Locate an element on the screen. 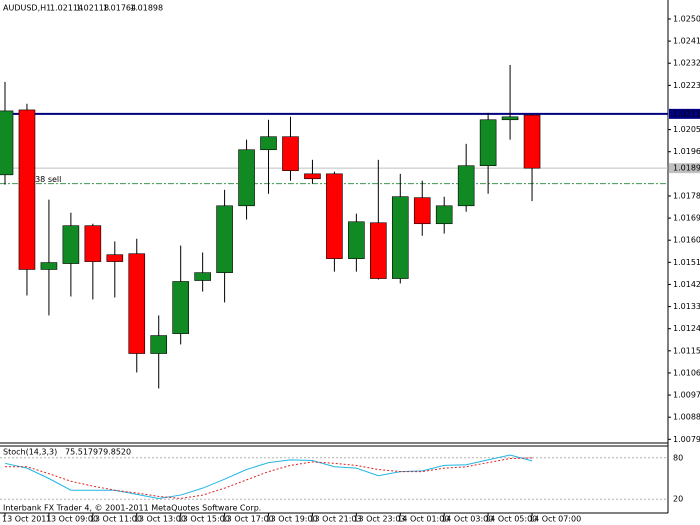  x-tick-label: 14 Oct 05:00 is located at coordinates (511, 519).